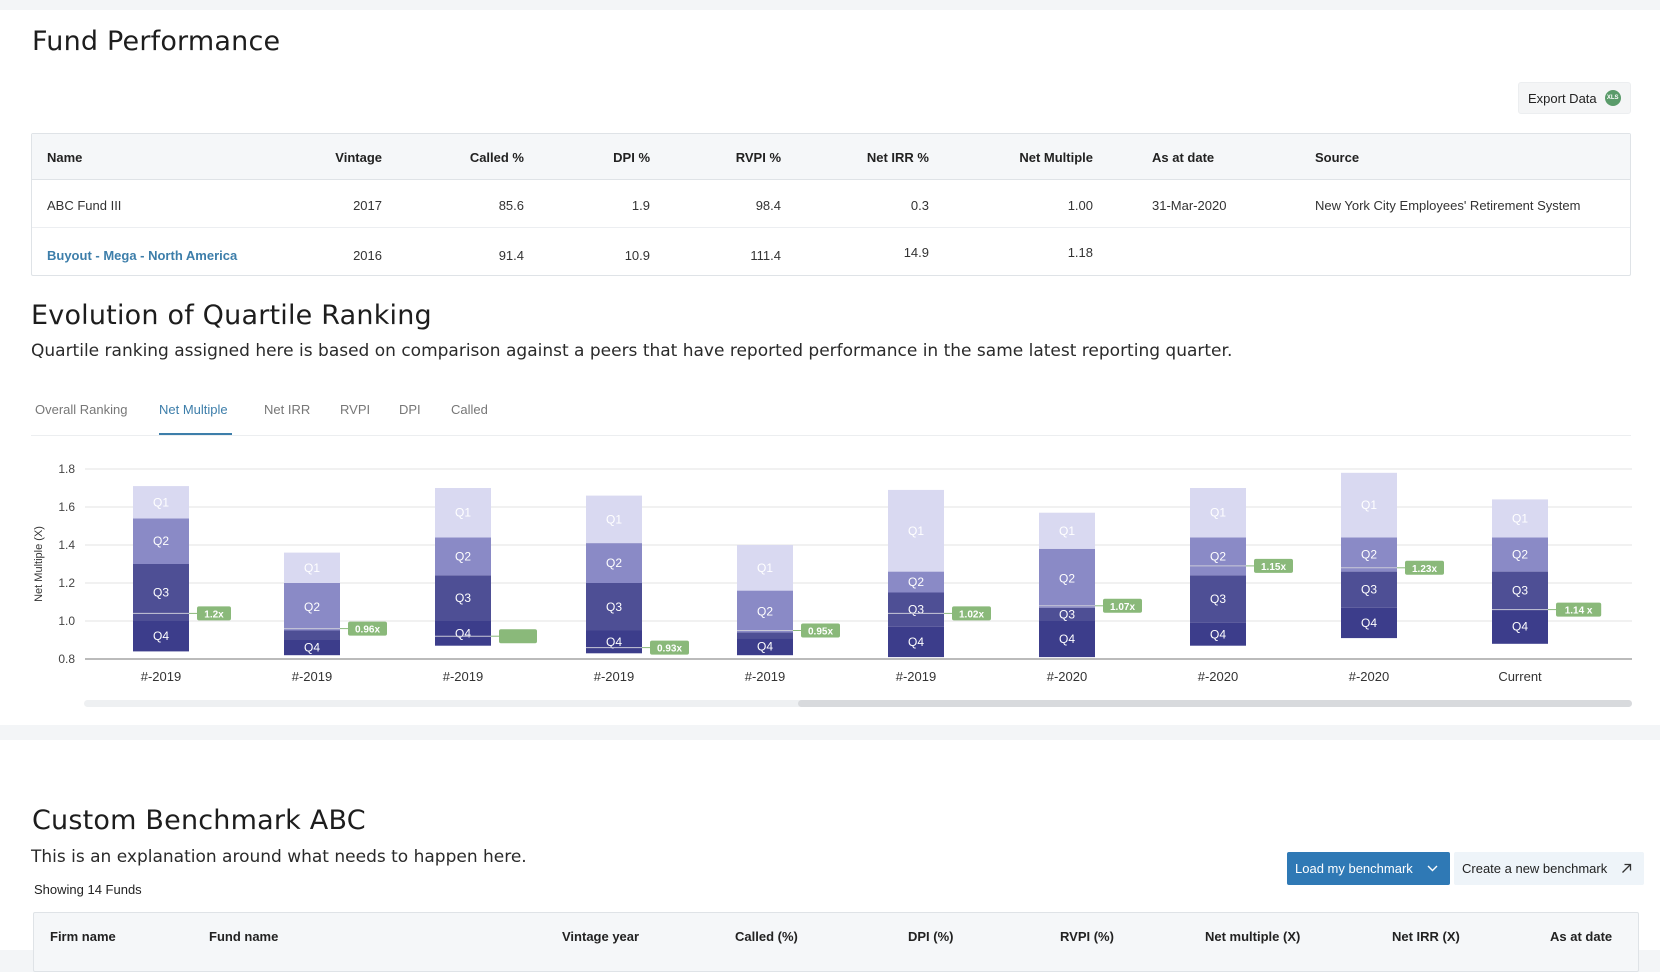  Describe the element at coordinates (66, 583) in the screenshot. I see `y-tick-label: 1.2` at that location.